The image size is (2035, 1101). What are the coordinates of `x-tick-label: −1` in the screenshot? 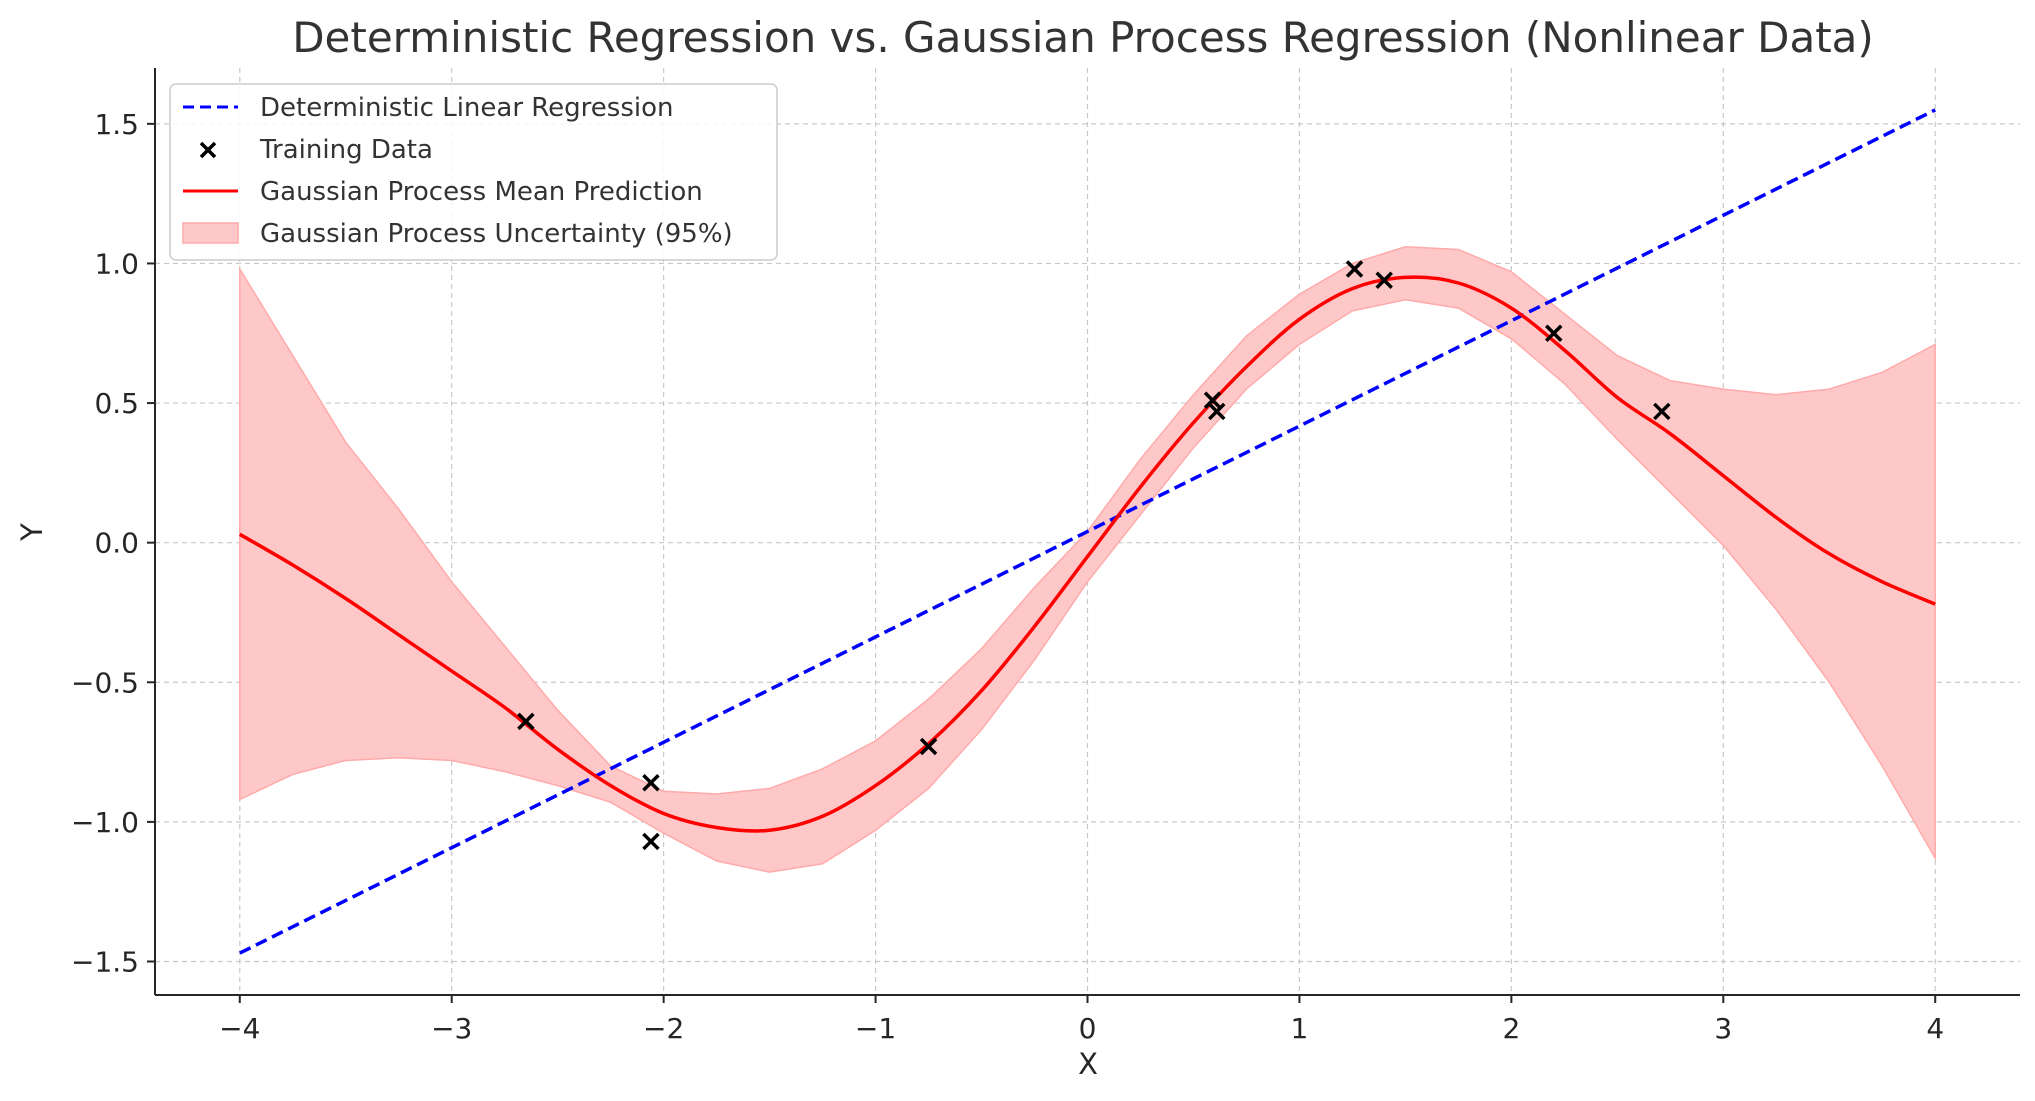 It's located at (875, 1028).